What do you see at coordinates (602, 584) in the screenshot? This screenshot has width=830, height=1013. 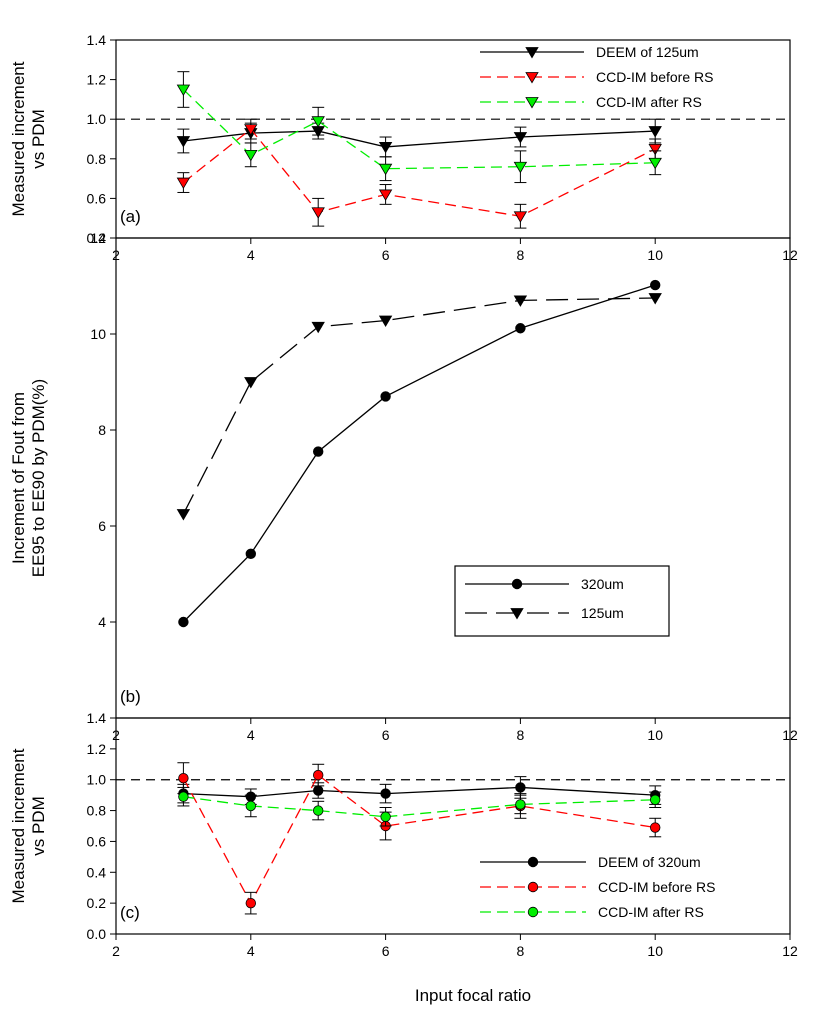 I see `legend-label: 320um` at bounding box center [602, 584].